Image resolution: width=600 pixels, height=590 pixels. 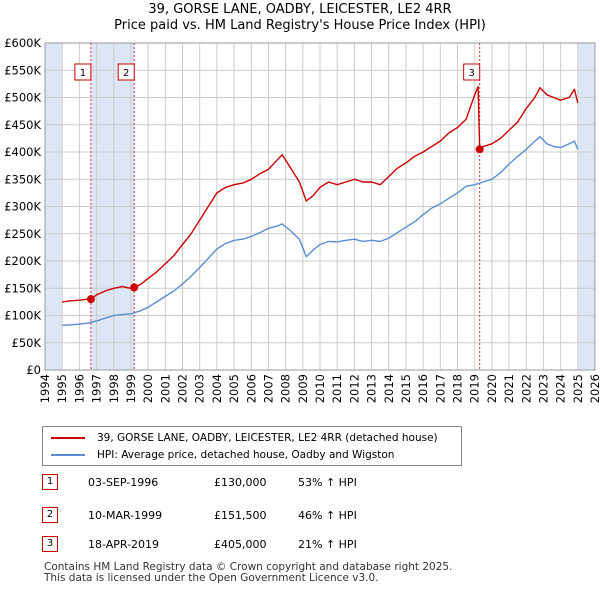 What do you see at coordinates (79, 388) in the screenshot?
I see `x-tick-label: 1996` at bounding box center [79, 388].